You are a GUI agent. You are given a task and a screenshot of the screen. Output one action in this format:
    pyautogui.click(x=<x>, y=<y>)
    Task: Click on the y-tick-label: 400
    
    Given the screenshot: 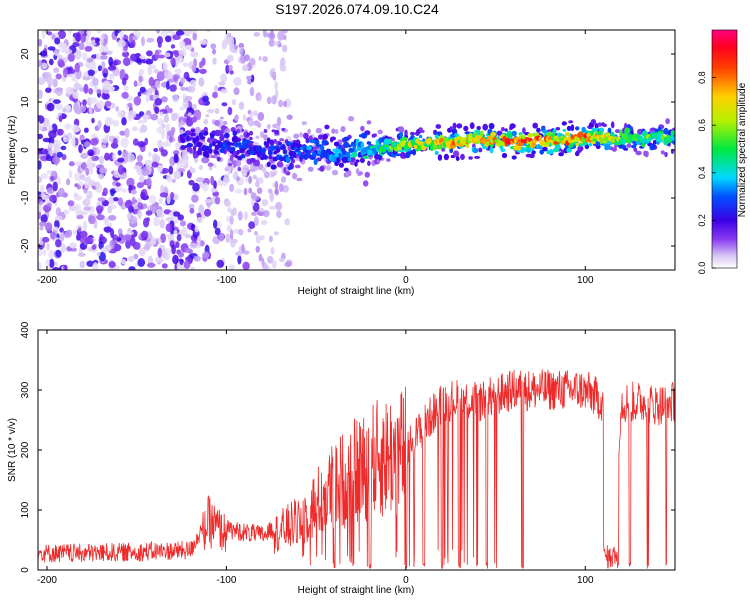 What is the action you would take?
    pyautogui.click(x=25, y=329)
    